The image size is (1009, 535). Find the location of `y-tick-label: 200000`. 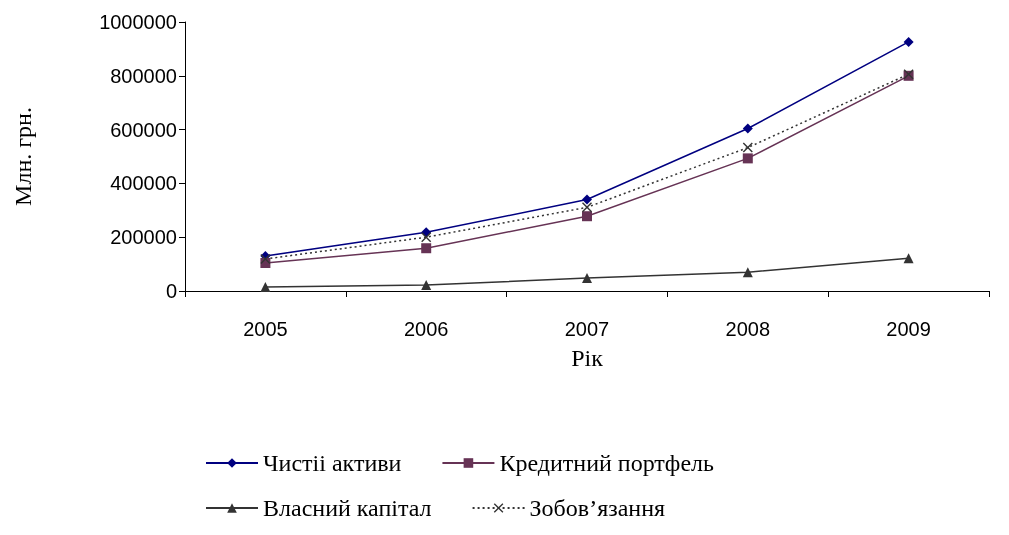

y-tick-label: 200000 is located at coordinates (143, 237).